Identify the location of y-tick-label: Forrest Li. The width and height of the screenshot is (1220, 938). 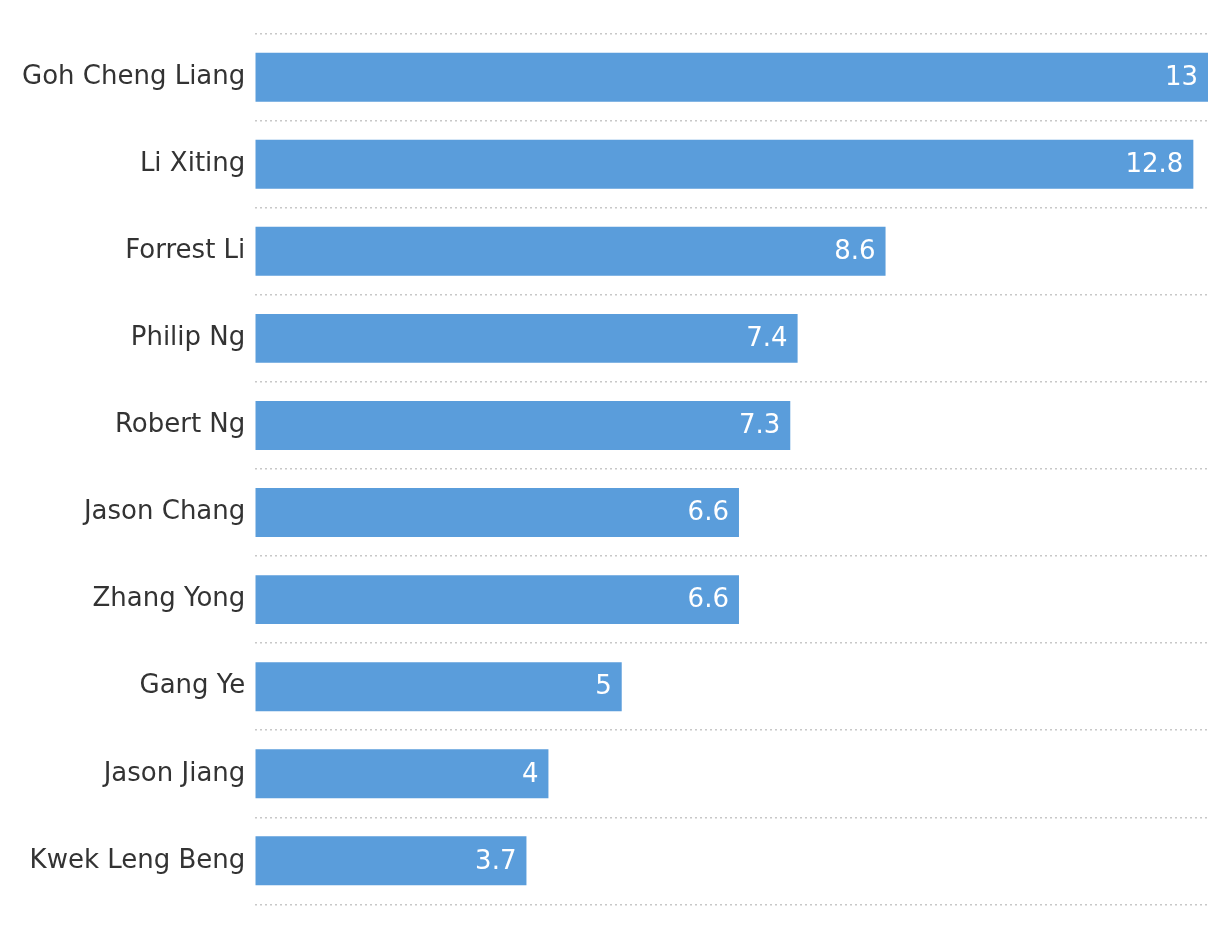
(185, 249).